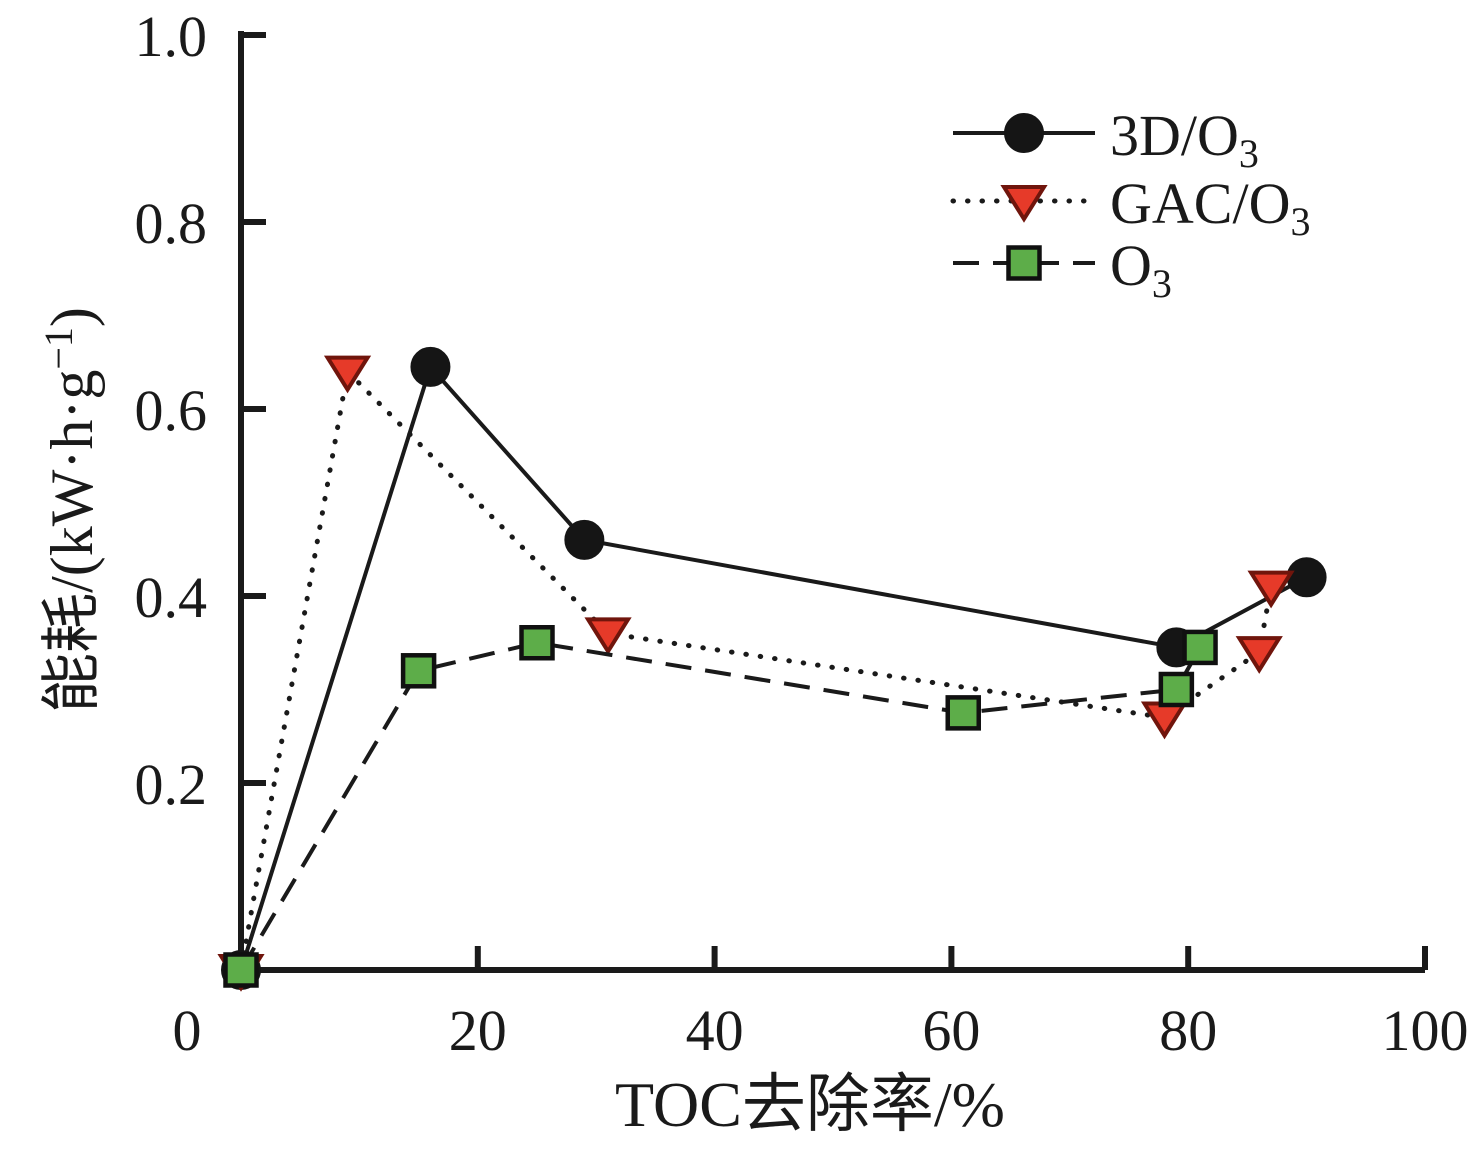  Describe the element at coordinates (1024, 204) in the screenshot. I see `legend-marker-gac-o3` at that location.